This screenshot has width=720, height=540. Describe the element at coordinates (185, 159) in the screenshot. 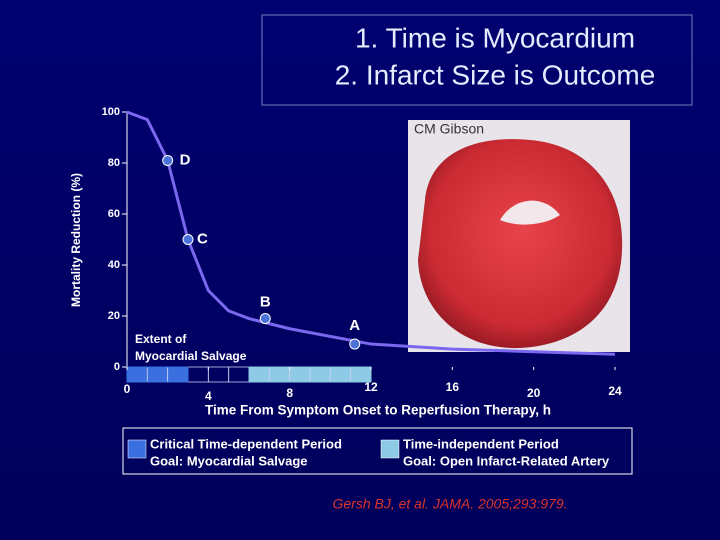

I see `point-label: D` at that location.